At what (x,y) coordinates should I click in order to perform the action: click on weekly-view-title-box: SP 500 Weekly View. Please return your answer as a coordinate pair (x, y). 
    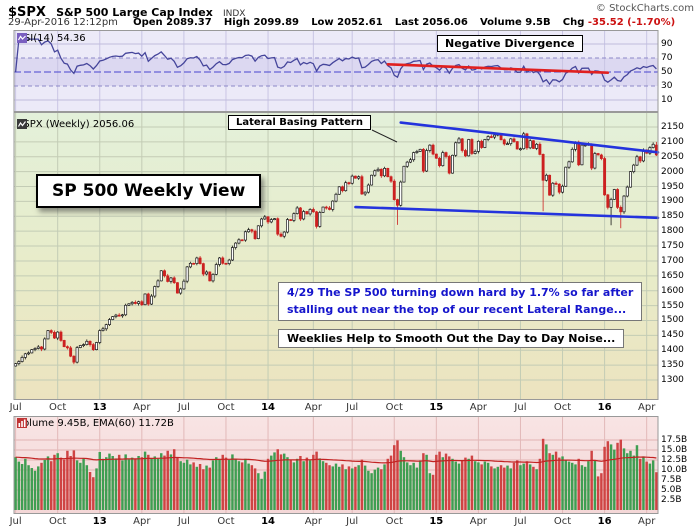
    Looking at the image, I should click on (149, 191).